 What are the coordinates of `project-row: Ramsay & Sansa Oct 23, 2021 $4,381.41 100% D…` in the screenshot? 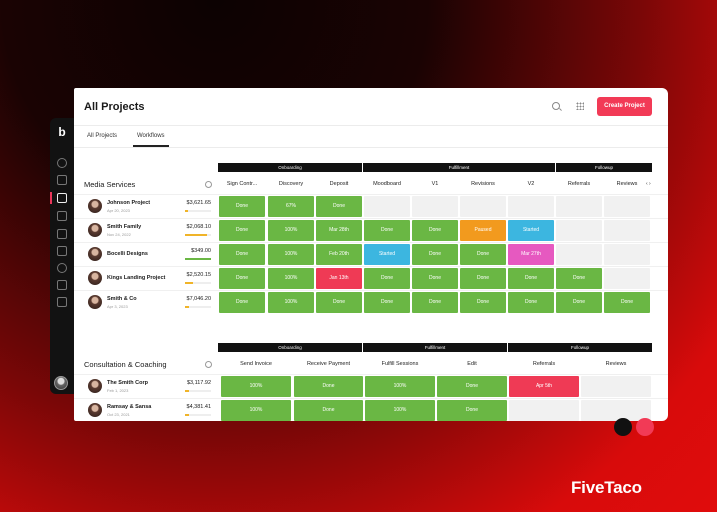 It's located at (371, 410).